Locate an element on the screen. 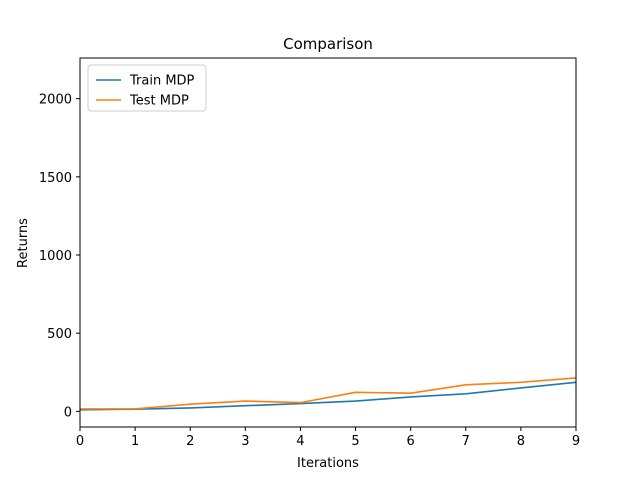 The height and width of the screenshot is (480, 640). y-axis: 0 500 1000 1500 2000 is located at coordinates (59, 256).